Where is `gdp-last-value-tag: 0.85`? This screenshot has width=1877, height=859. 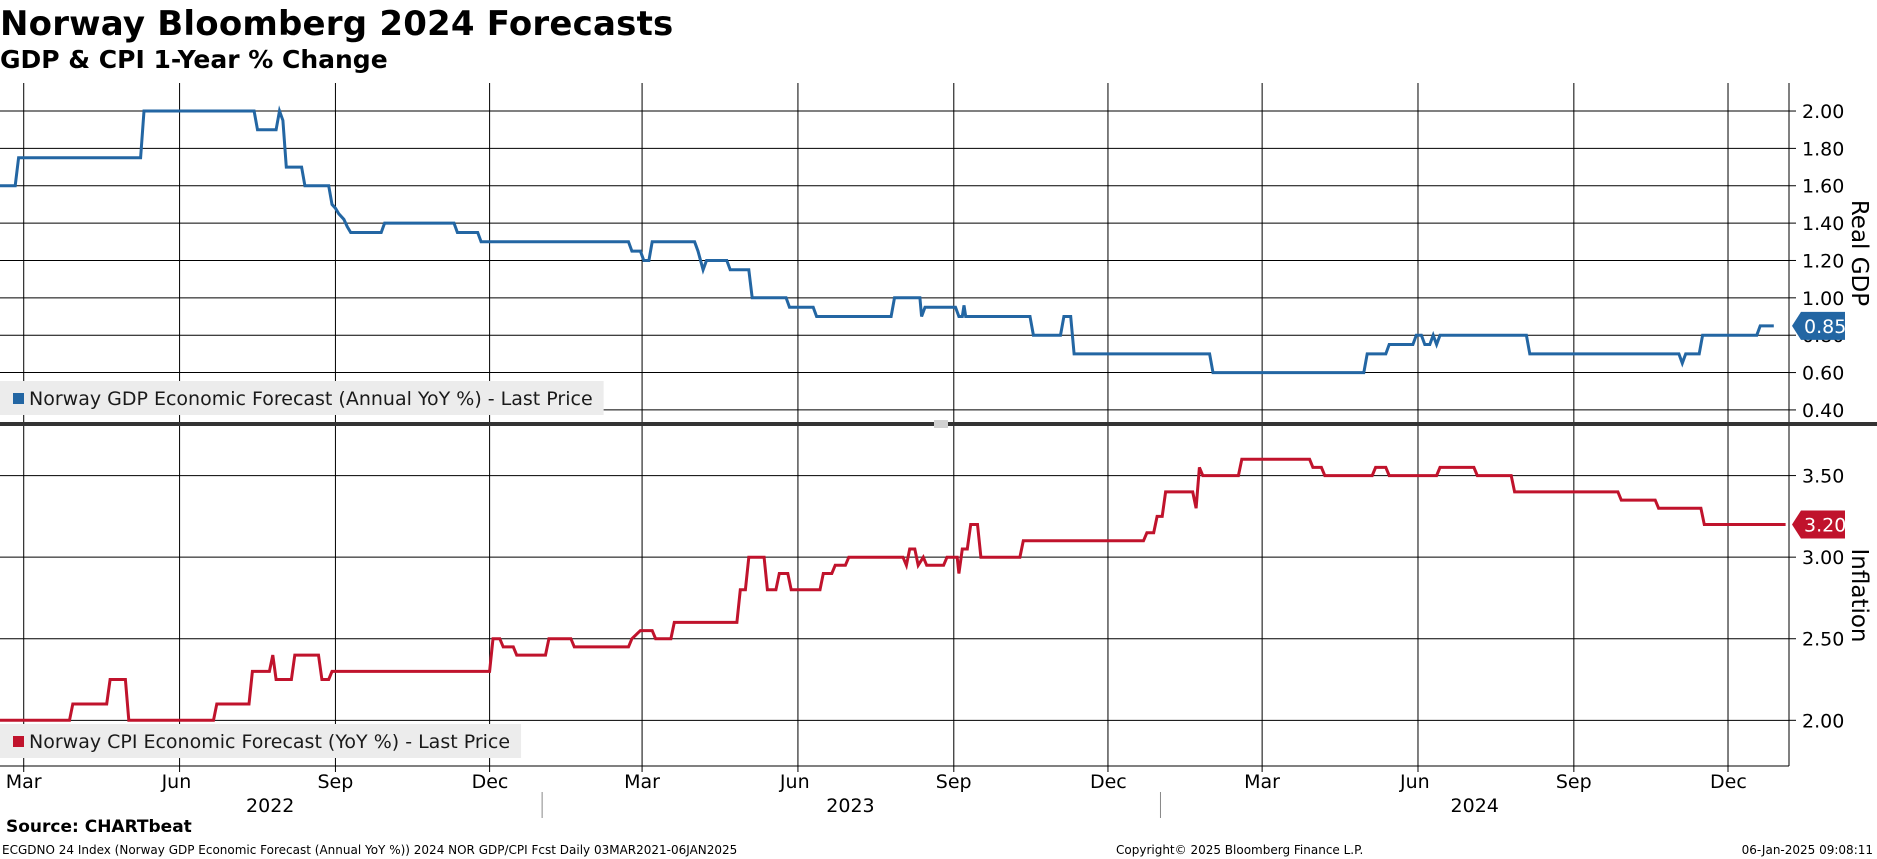 gdp-last-value-tag: 0.85 is located at coordinates (1819, 325).